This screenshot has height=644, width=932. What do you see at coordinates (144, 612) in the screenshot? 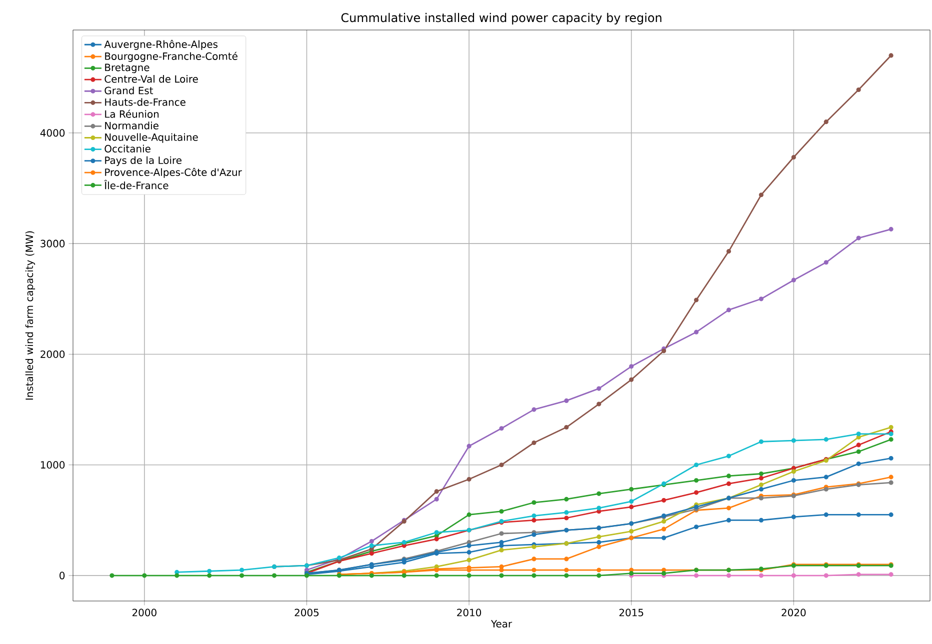
I see `x-tick-label: 2000` at bounding box center [144, 612].